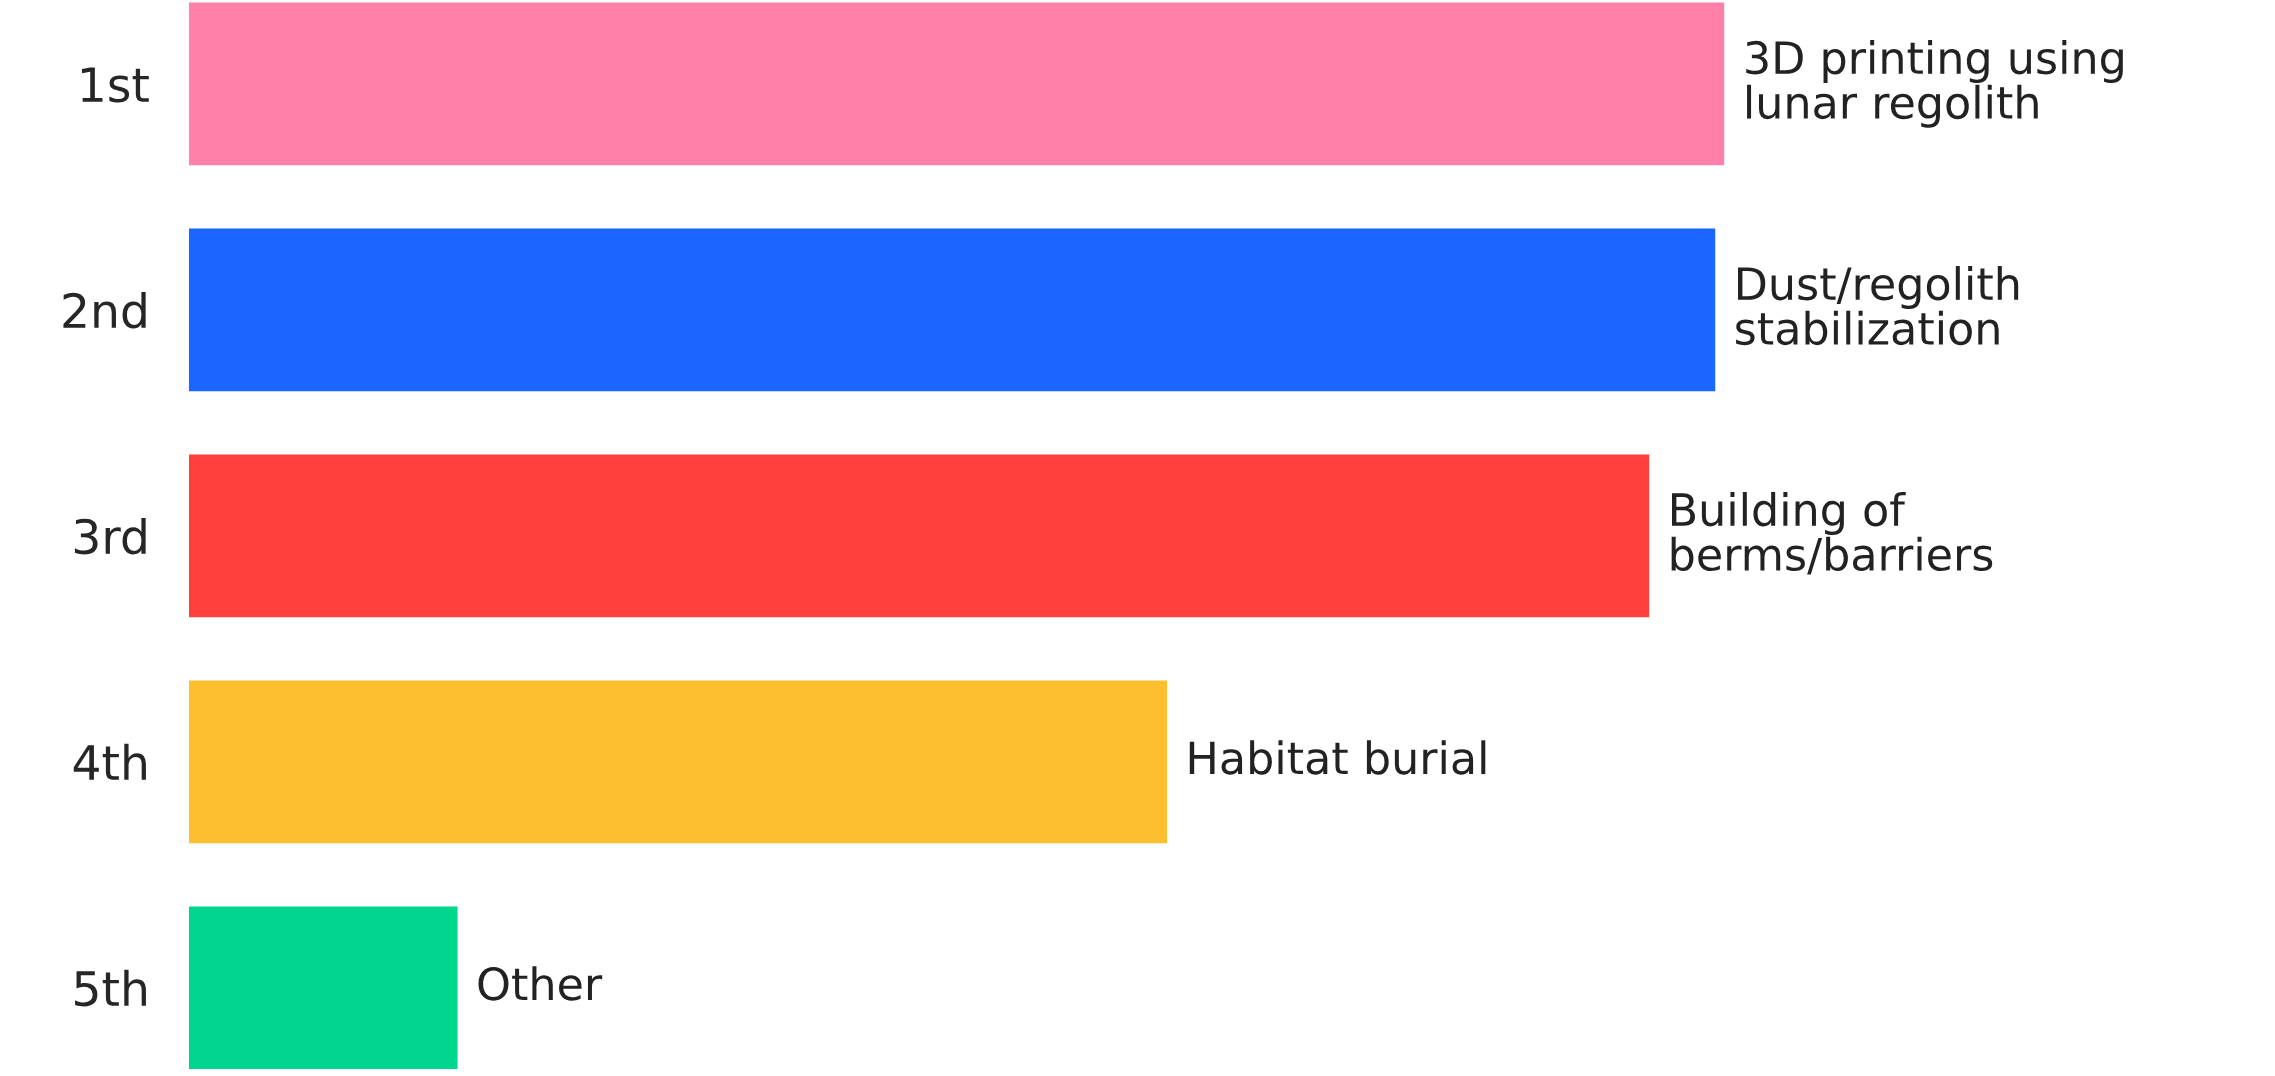 The height and width of the screenshot is (1076, 2275). What do you see at coordinates (1832, 533) in the screenshot?
I see `annotation: Building of berms/barriers` at bounding box center [1832, 533].